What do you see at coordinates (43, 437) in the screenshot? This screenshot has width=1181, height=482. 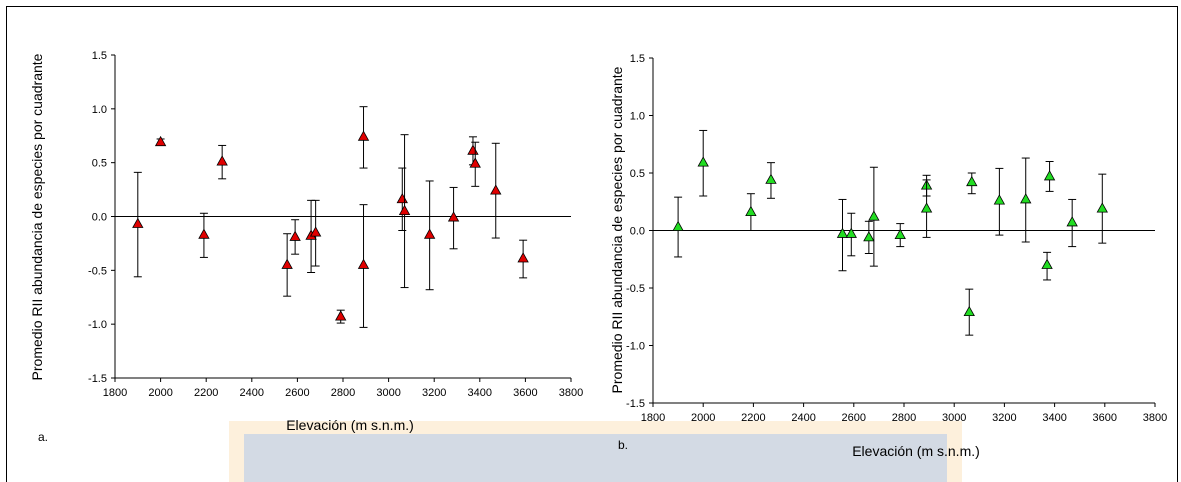 I see `panel-label: a.` at bounding box center [43, 437].